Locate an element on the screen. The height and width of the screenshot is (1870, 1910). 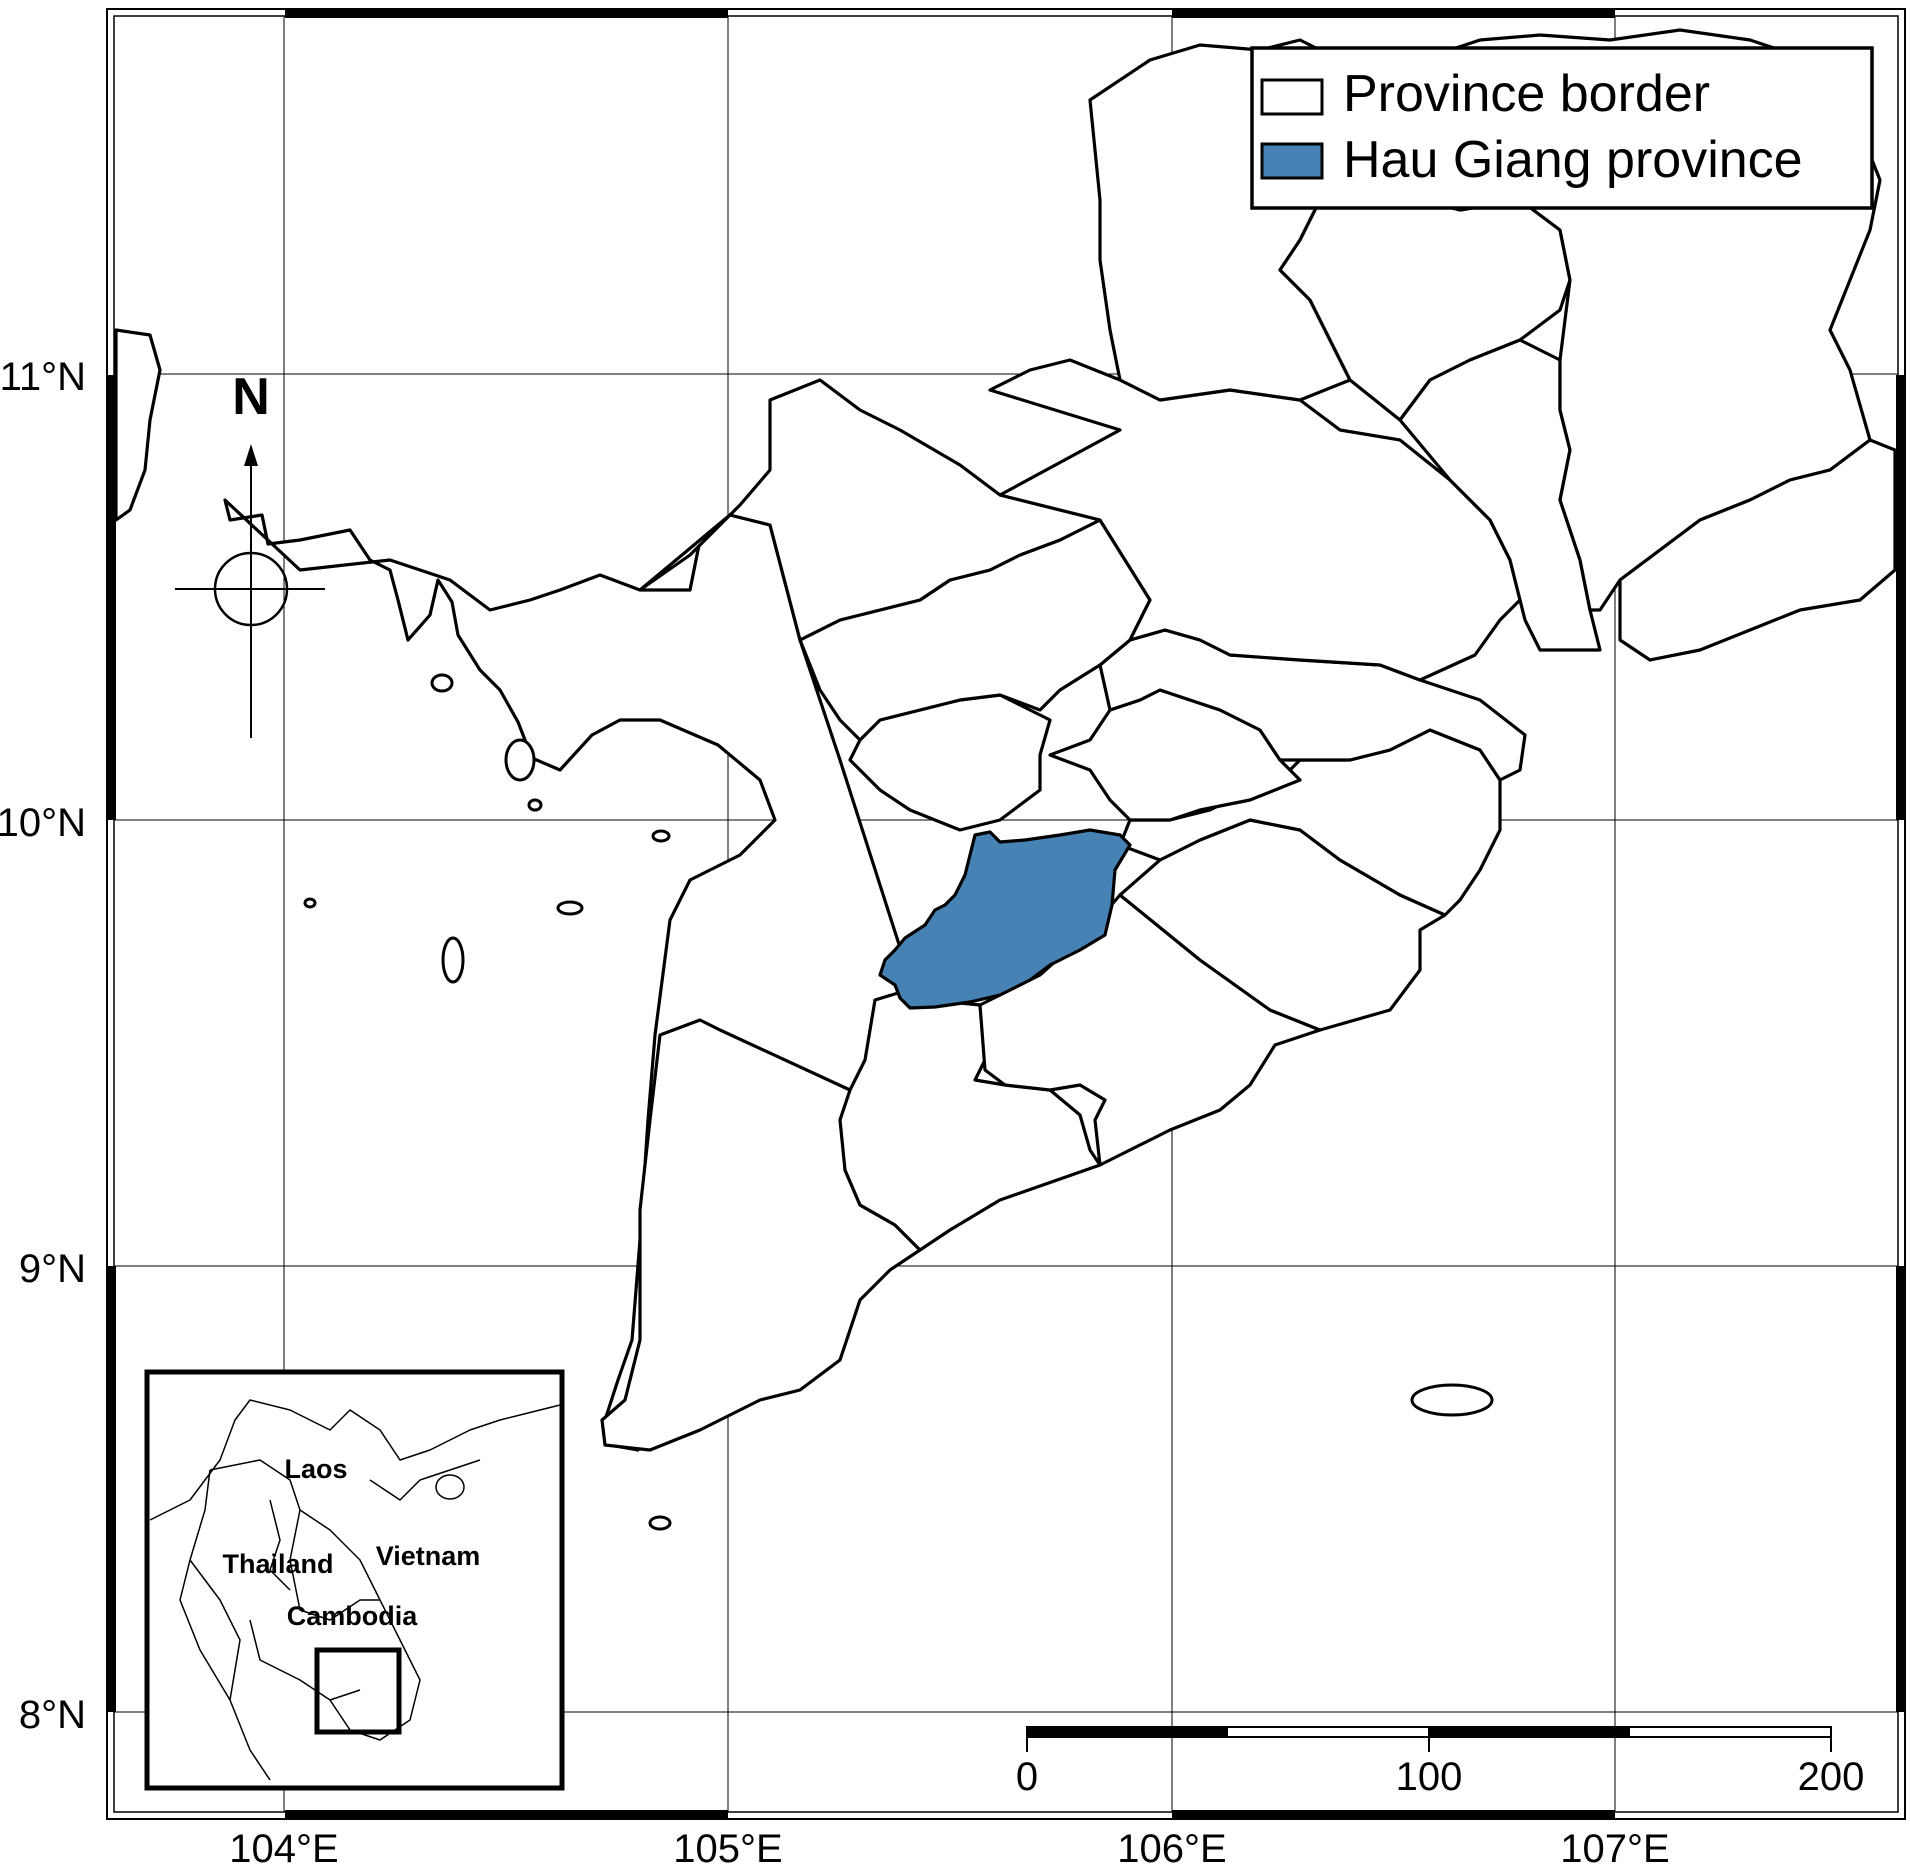
scale-label-0: 0 is located at coordinates (1027, 1777).